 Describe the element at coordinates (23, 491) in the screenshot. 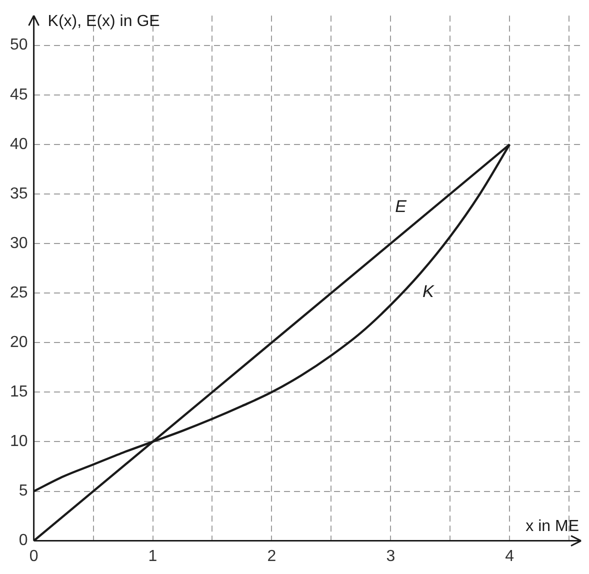

I see `y-tick-label: 5` at that location.